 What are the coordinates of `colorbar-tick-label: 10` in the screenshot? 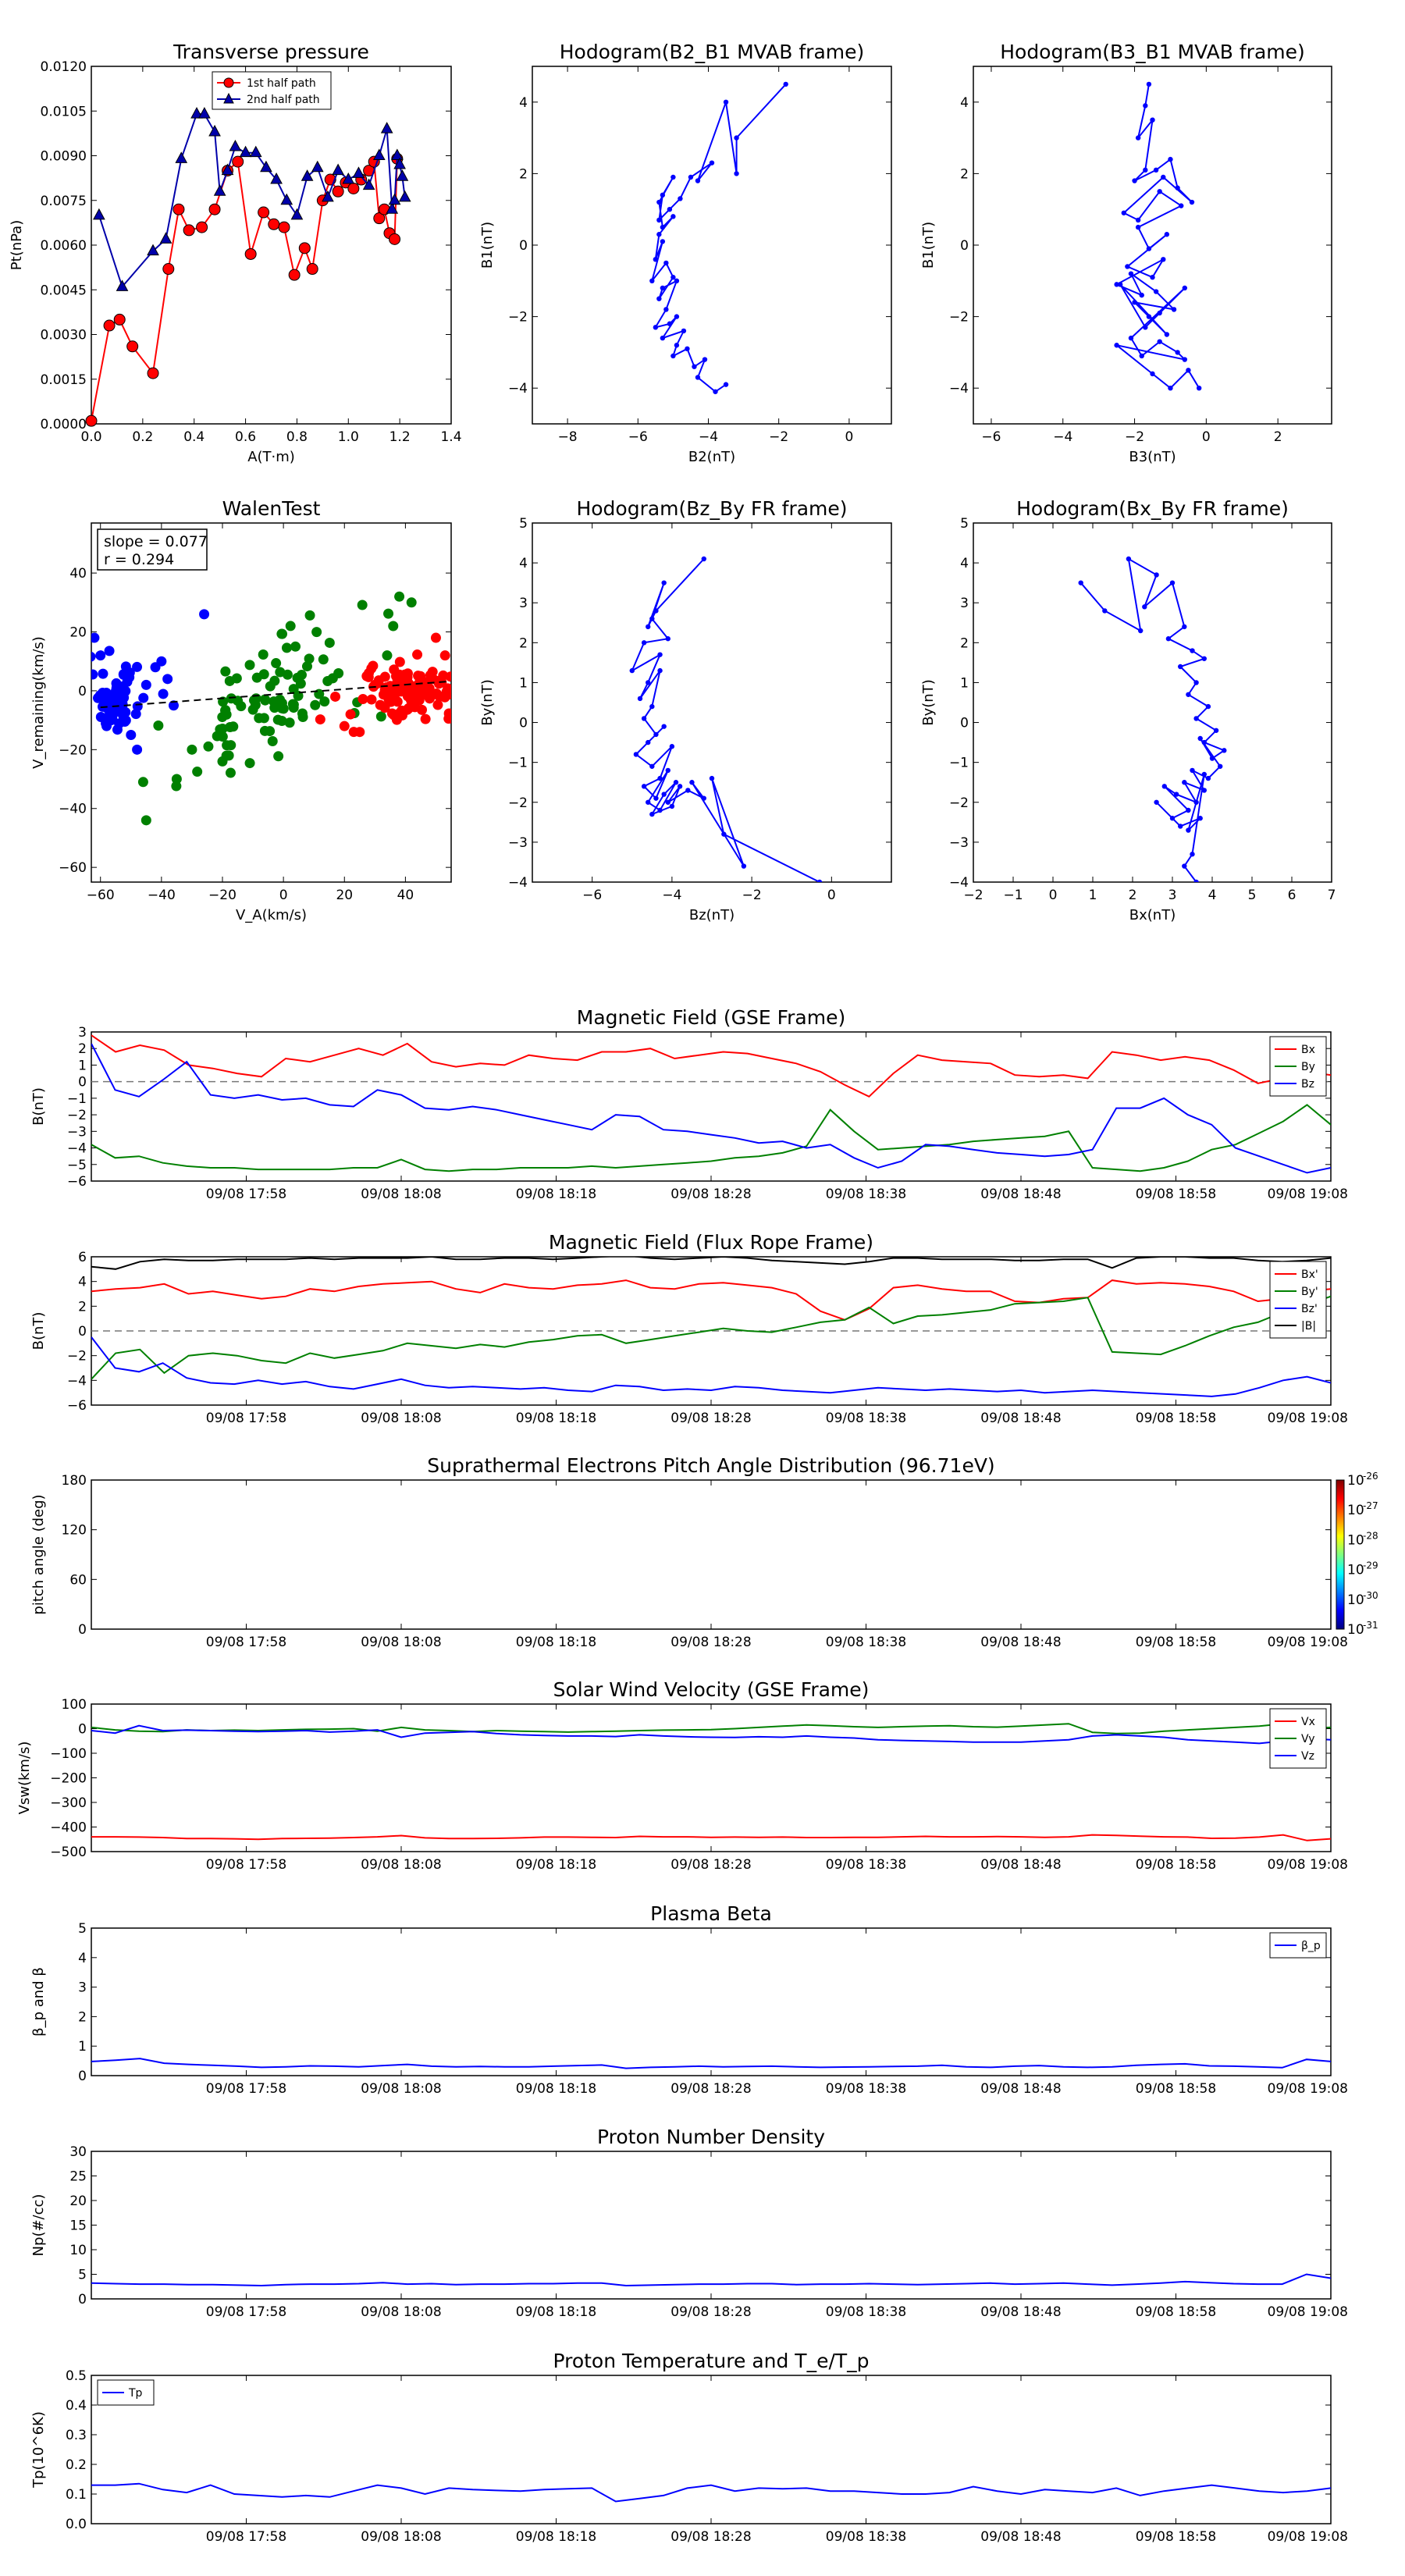 It's located at (1356, 1570).